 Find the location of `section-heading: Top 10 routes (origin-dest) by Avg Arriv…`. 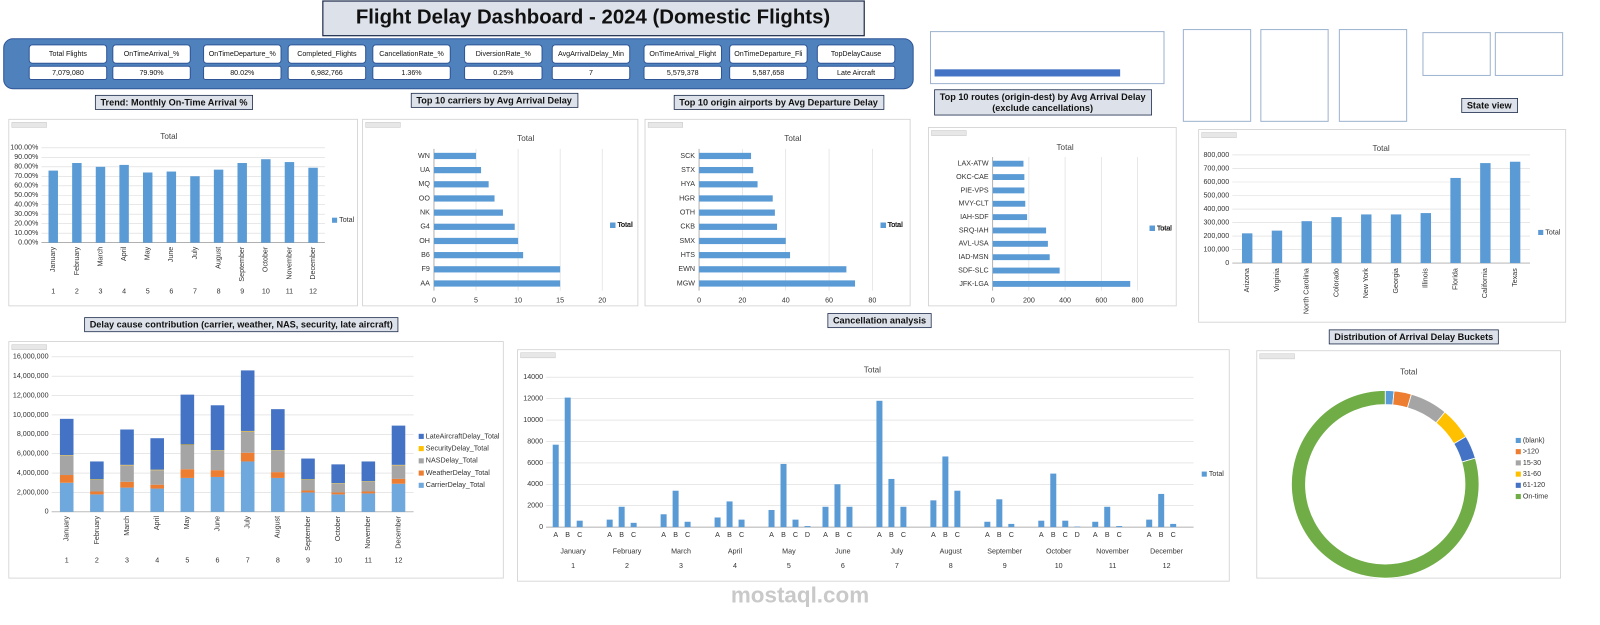

section-heading: Top 10 routes (origin-dest) by Avg Arriv… is located at coordinates (1043, 102).